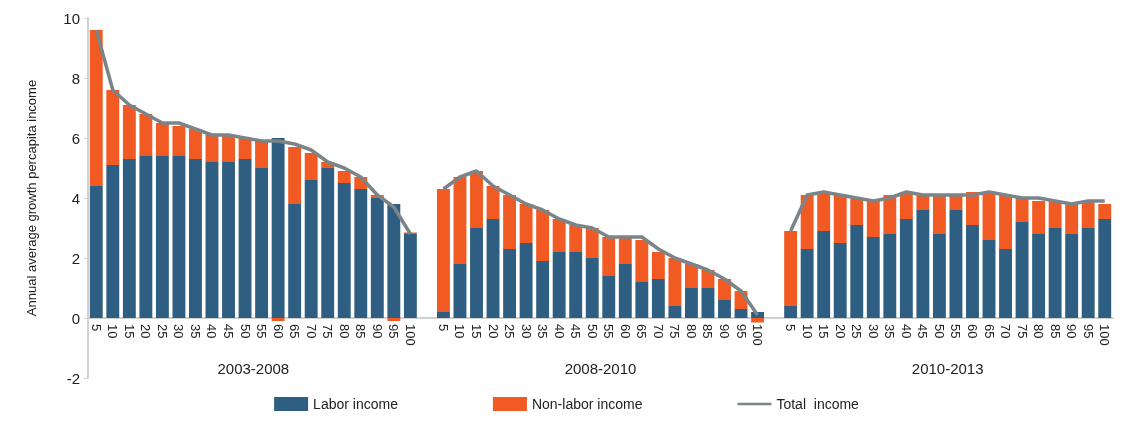  What do you see at coordinates (262, 331) in the screenshot?
I see `x-tick-label: 55` at bounding box center [262, 331].